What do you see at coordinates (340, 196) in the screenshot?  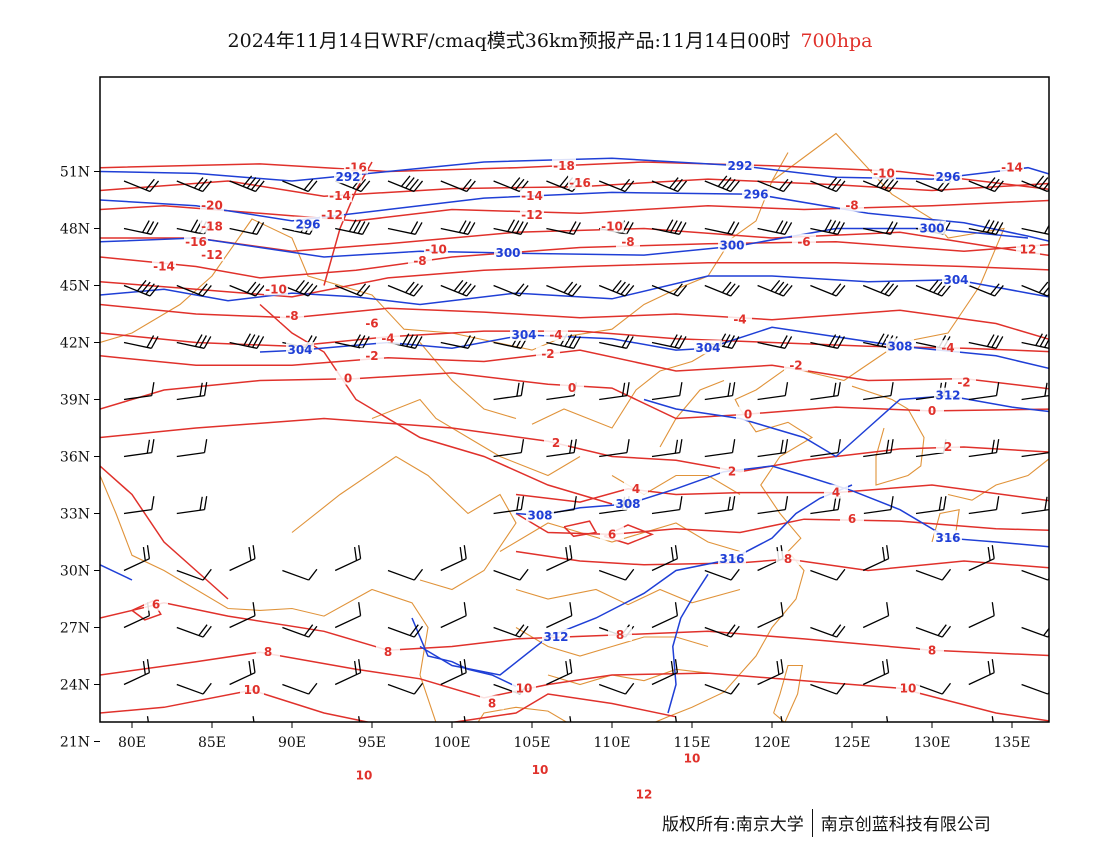 I see `temperature-label: -14` at bounding box center [340, 196].